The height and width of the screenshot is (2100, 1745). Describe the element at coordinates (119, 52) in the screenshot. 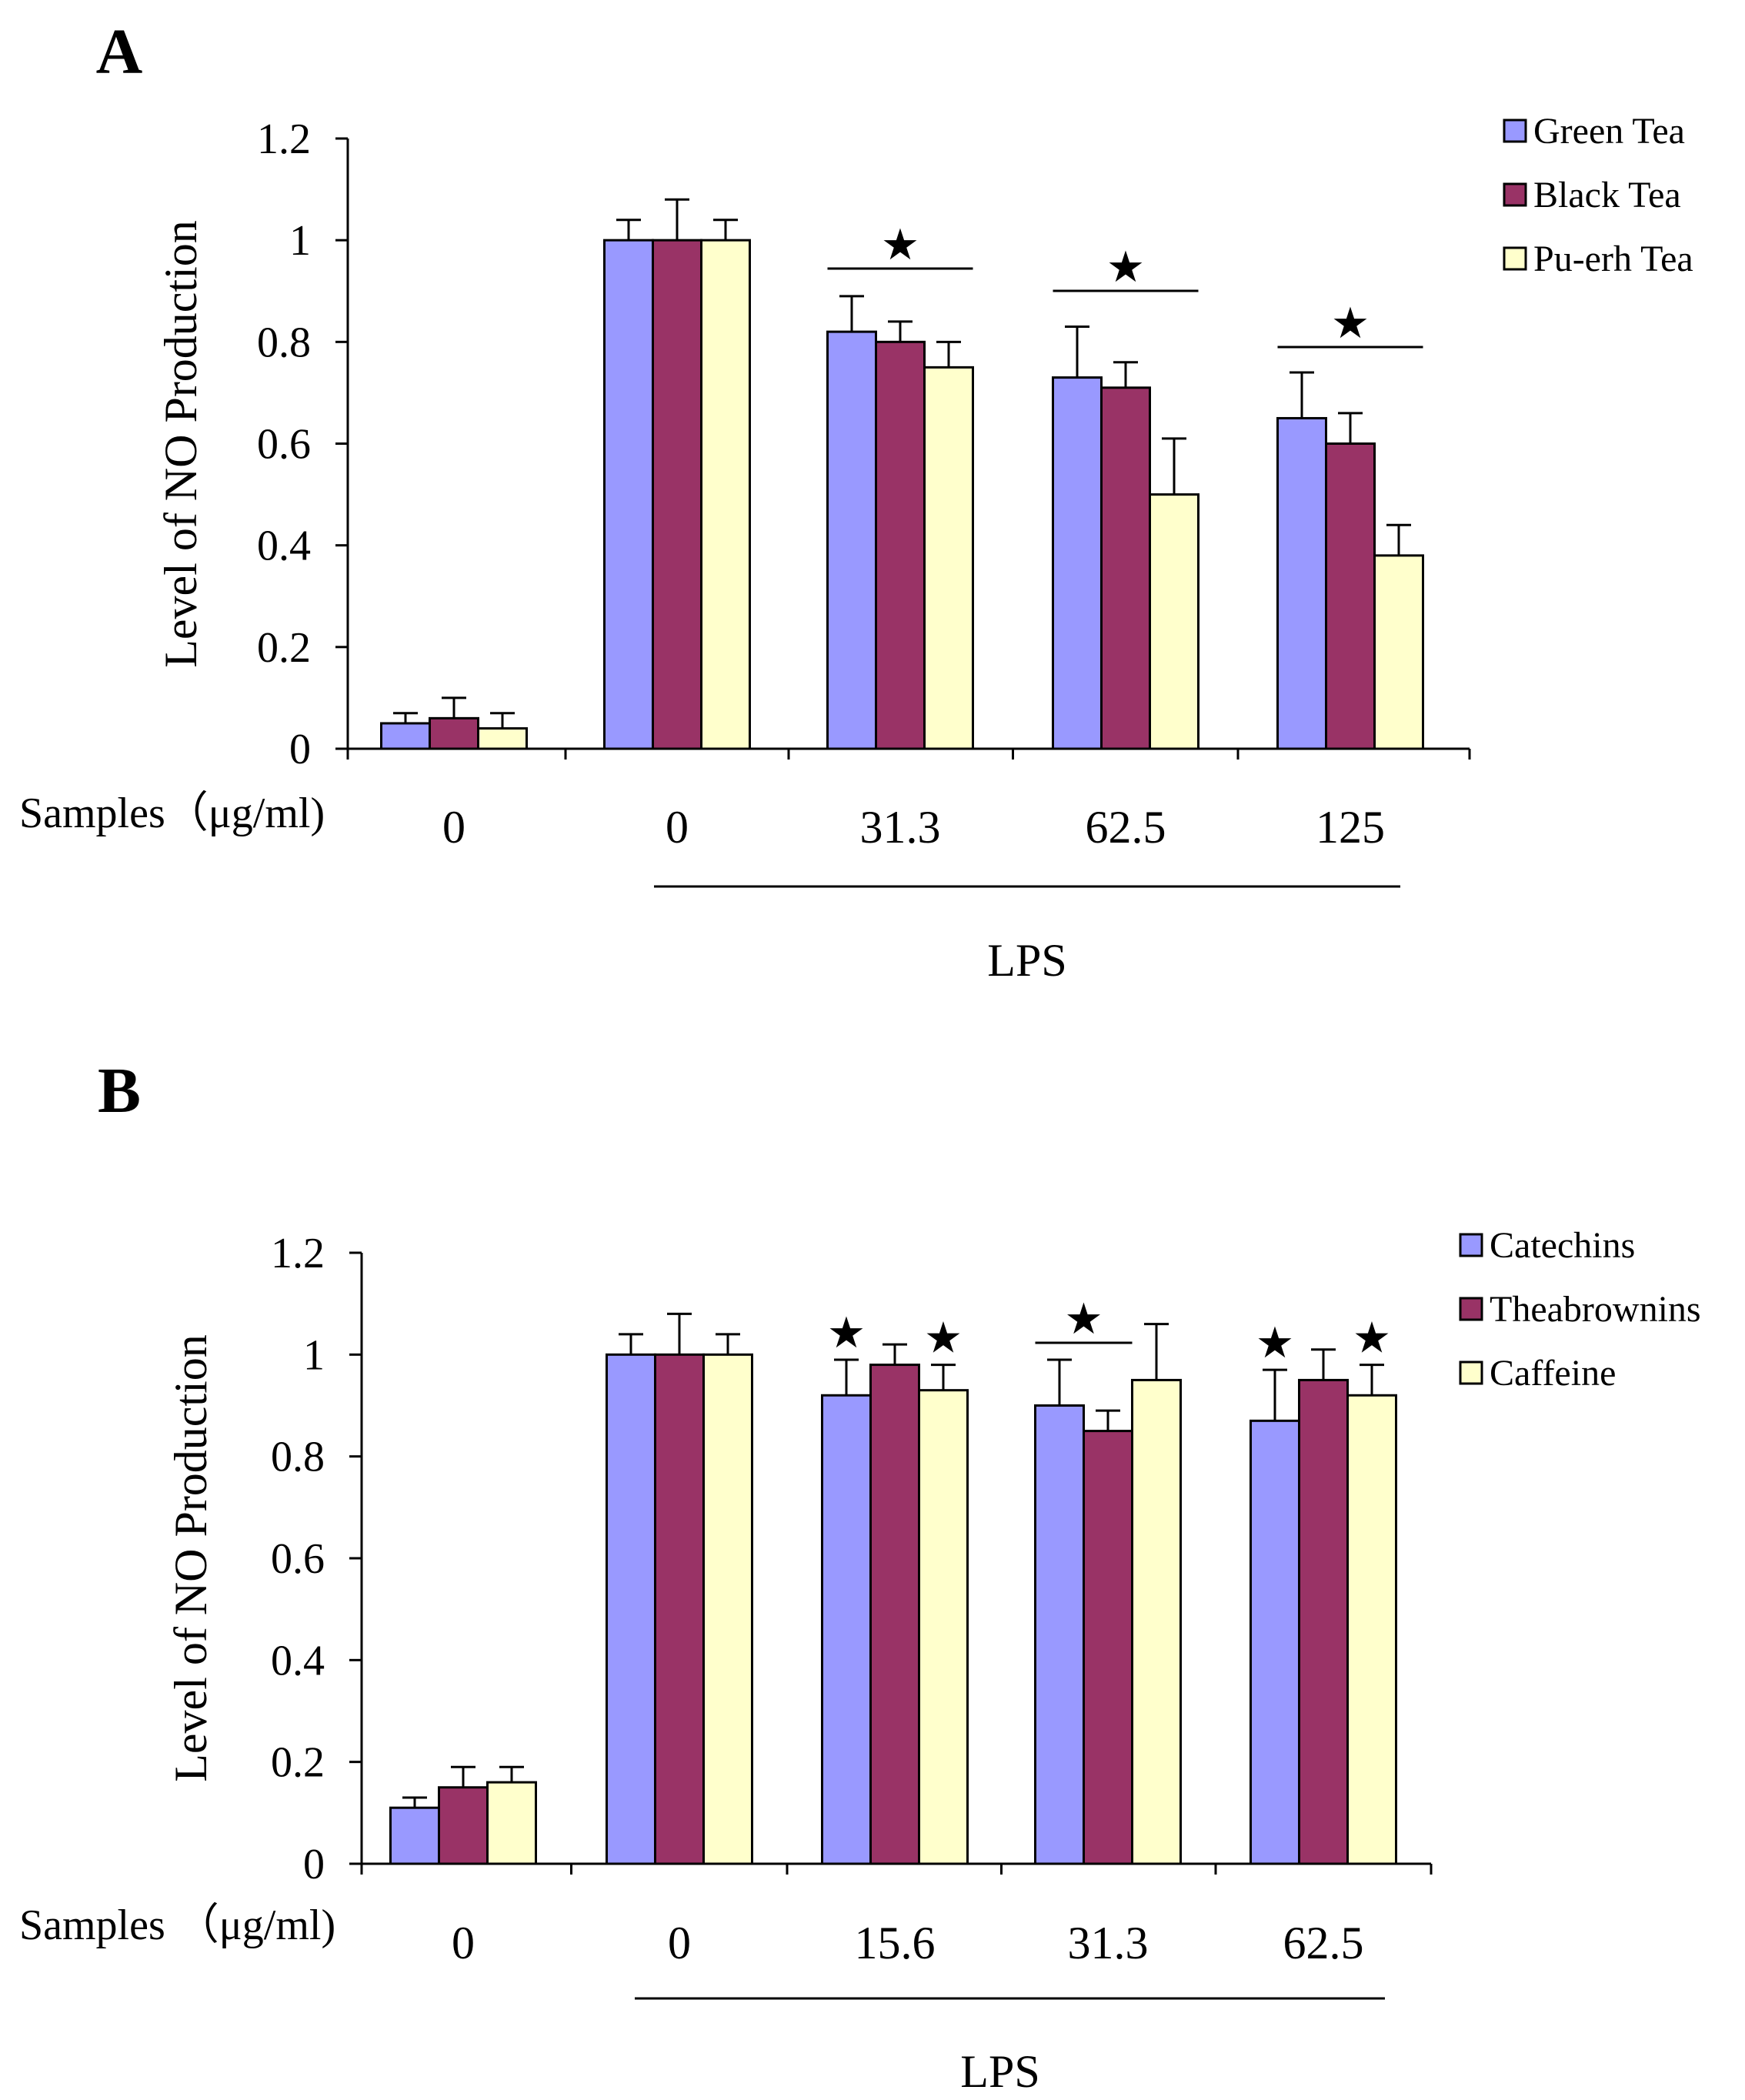

I see `panel-label: A` at that location.